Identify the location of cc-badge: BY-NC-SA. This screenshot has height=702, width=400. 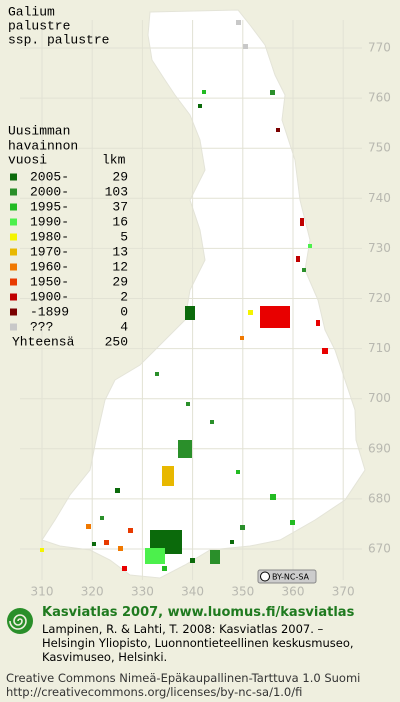
(287, 576).